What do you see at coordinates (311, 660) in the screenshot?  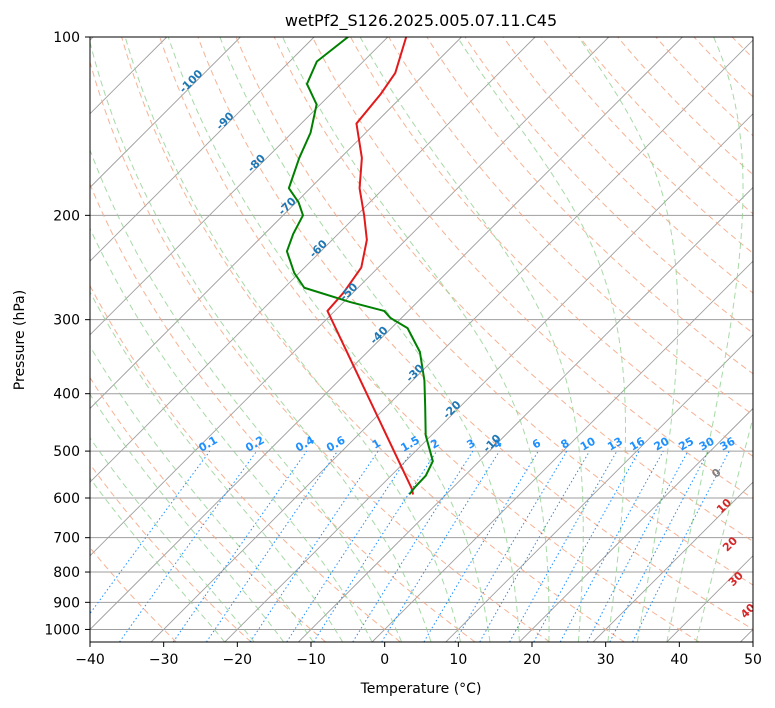 I see `x-tick-label: −10` at bounding box center [311, 660].